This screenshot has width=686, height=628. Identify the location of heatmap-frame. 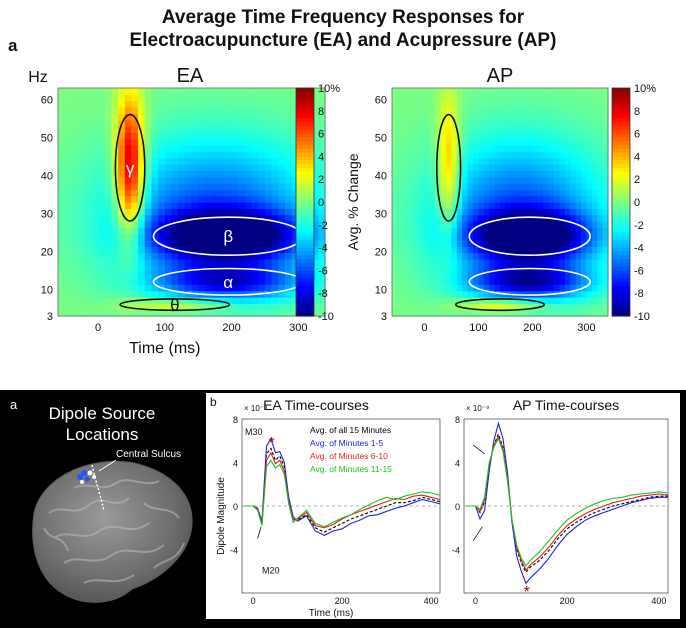
(500, 202).